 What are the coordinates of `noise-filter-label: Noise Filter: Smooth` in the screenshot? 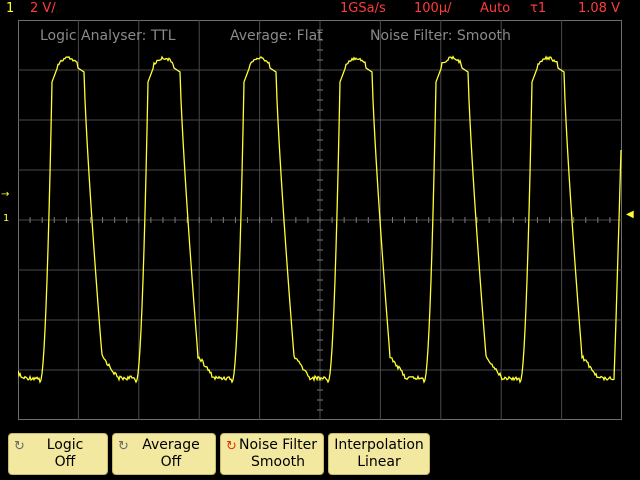 It's located at (440, 36).